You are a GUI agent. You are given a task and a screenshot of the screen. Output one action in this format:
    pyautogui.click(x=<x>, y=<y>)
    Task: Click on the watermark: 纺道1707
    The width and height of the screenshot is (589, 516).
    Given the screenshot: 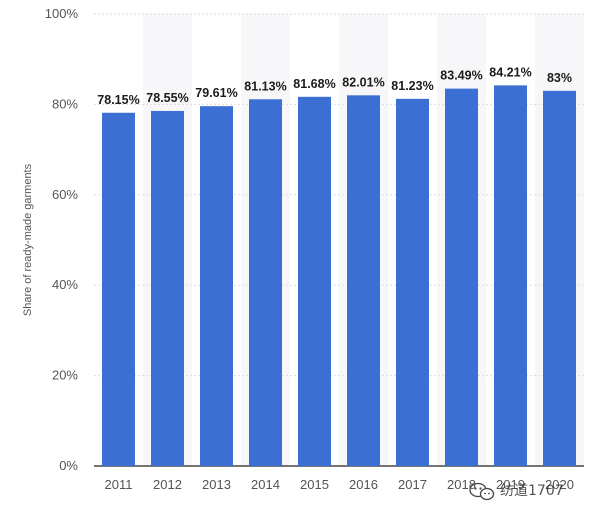 What is the action you would take?
    pyautogui.click(x=516, y=491)
    